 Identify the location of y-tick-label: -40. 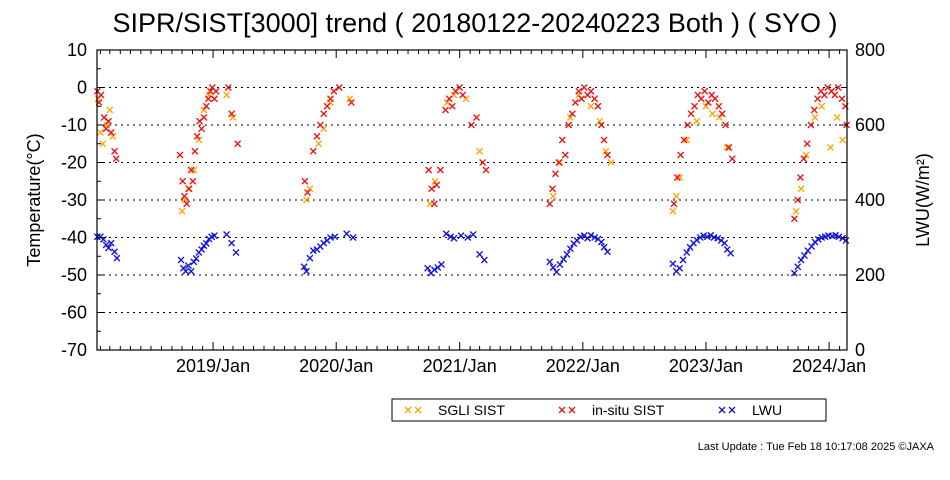
(74, 238).